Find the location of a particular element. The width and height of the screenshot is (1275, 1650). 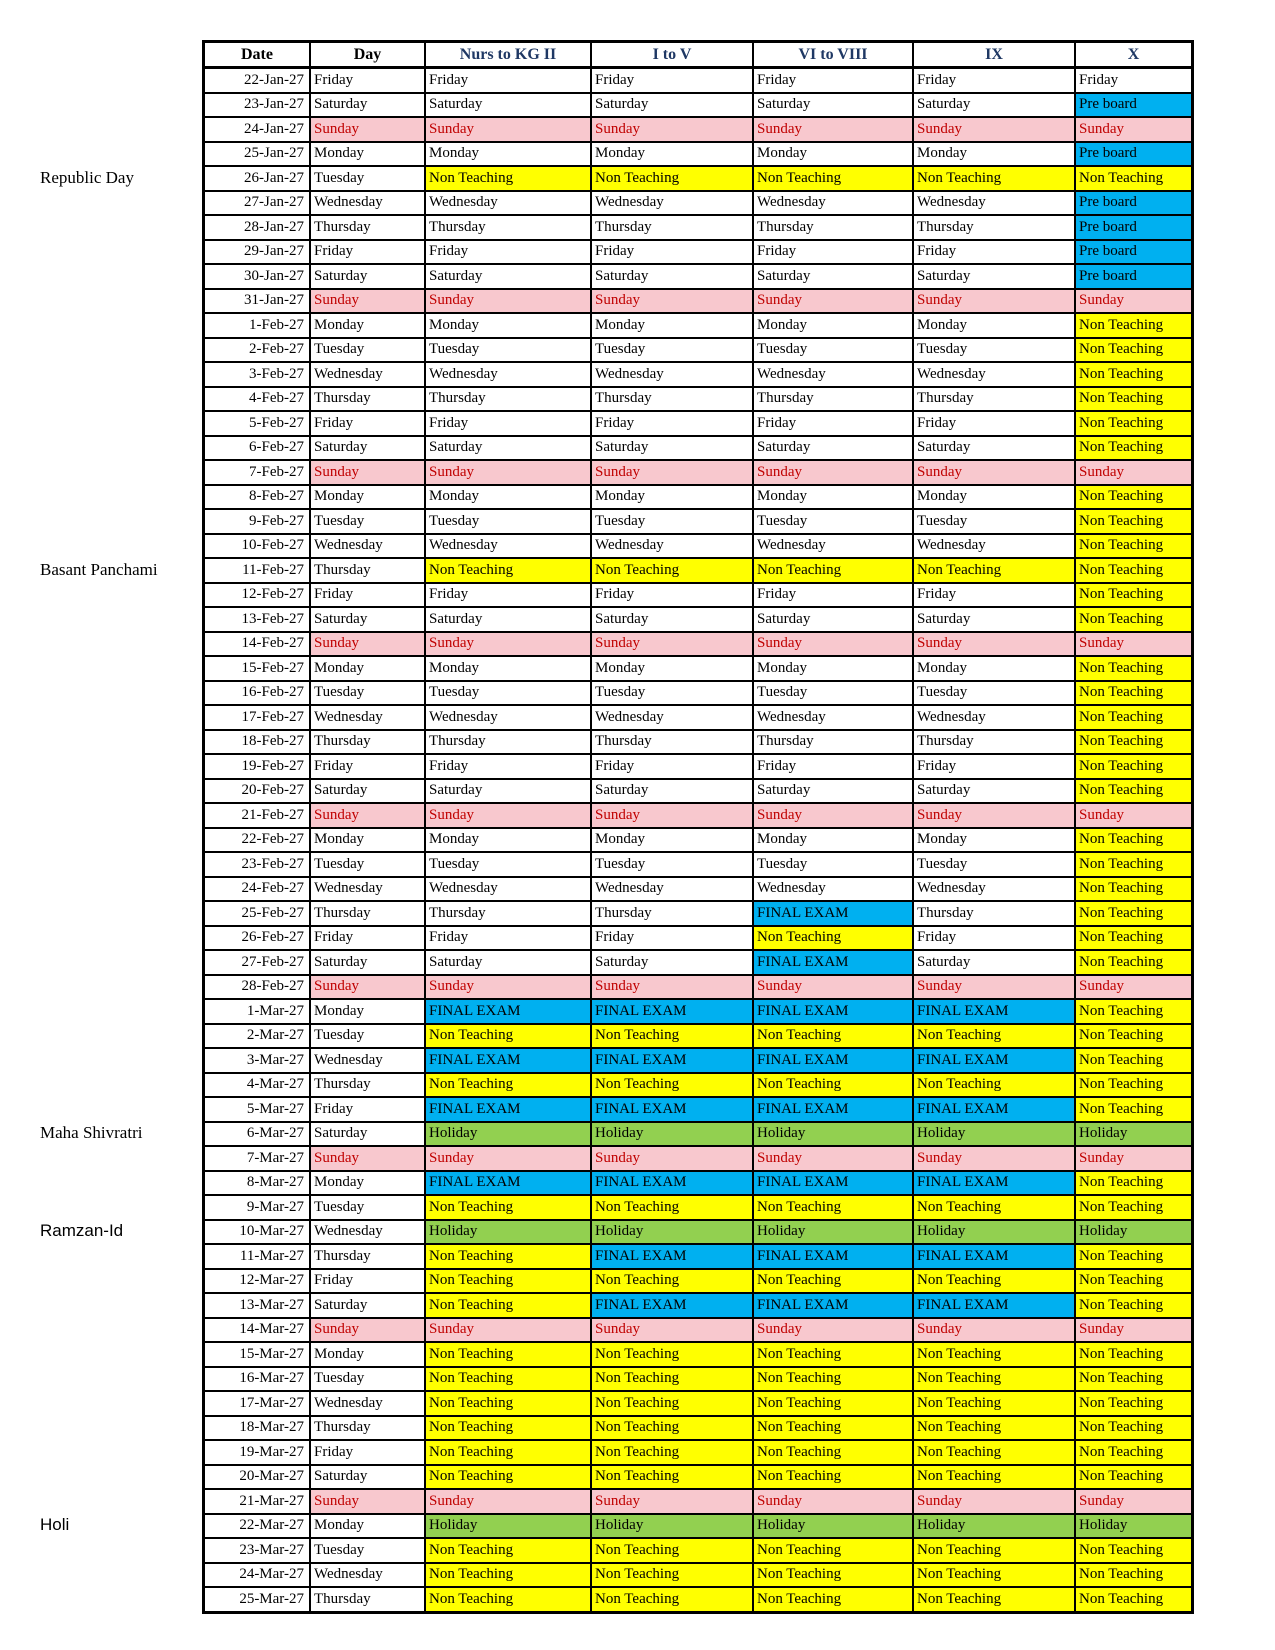

schedule-cell: Holiday is located at coordinates (1134, 1133).